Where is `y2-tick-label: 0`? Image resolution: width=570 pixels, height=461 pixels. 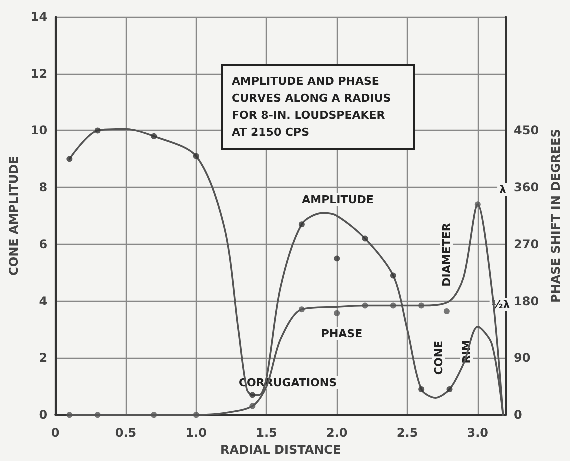 y2-tick-label: 0 is located at coordinates (518, 415).